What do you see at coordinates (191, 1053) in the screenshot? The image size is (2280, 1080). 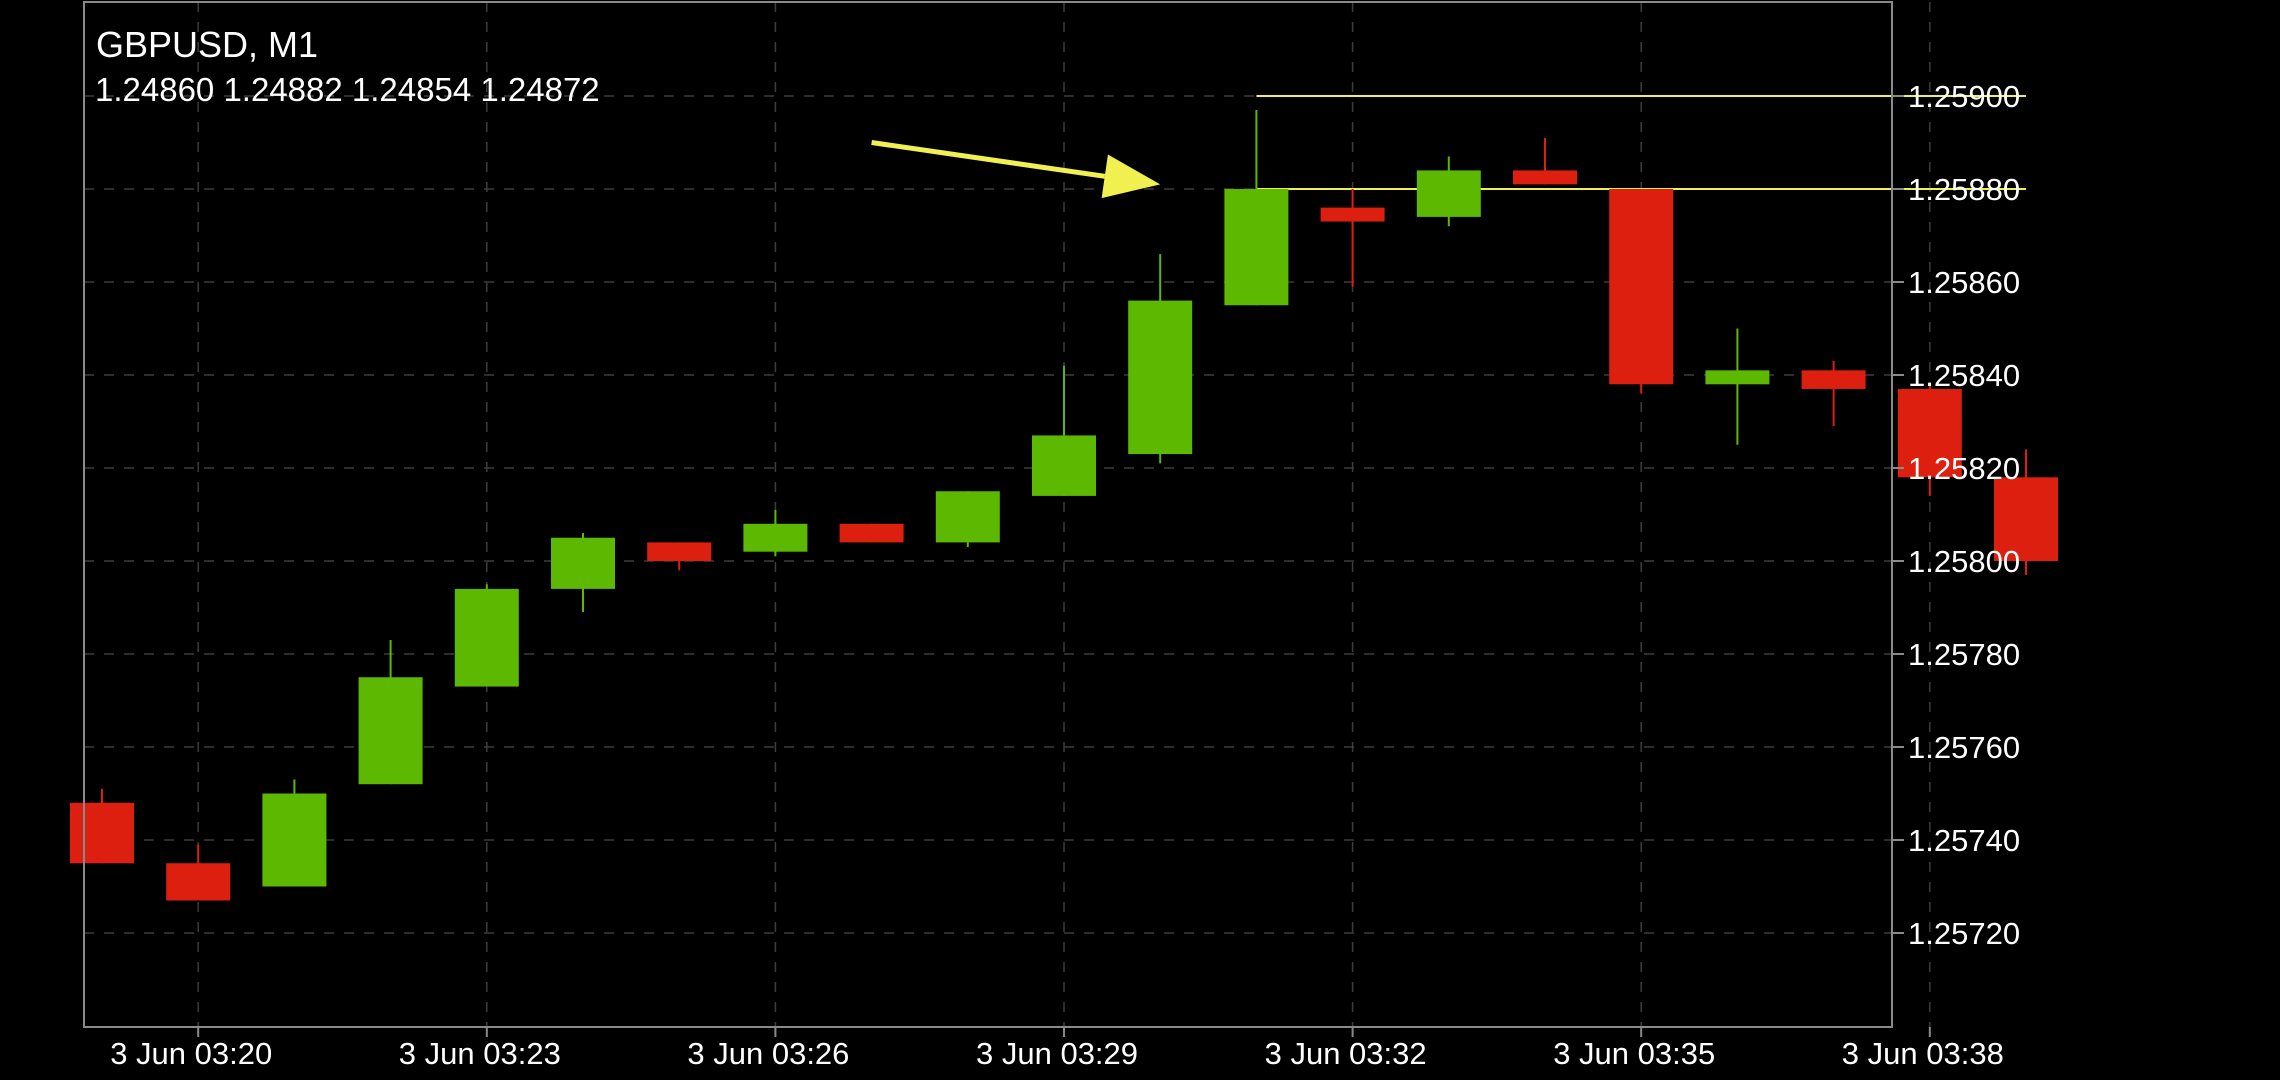 I see `time-tick-label: 3 Jun 03:20` at bounding box center [191, 1053].